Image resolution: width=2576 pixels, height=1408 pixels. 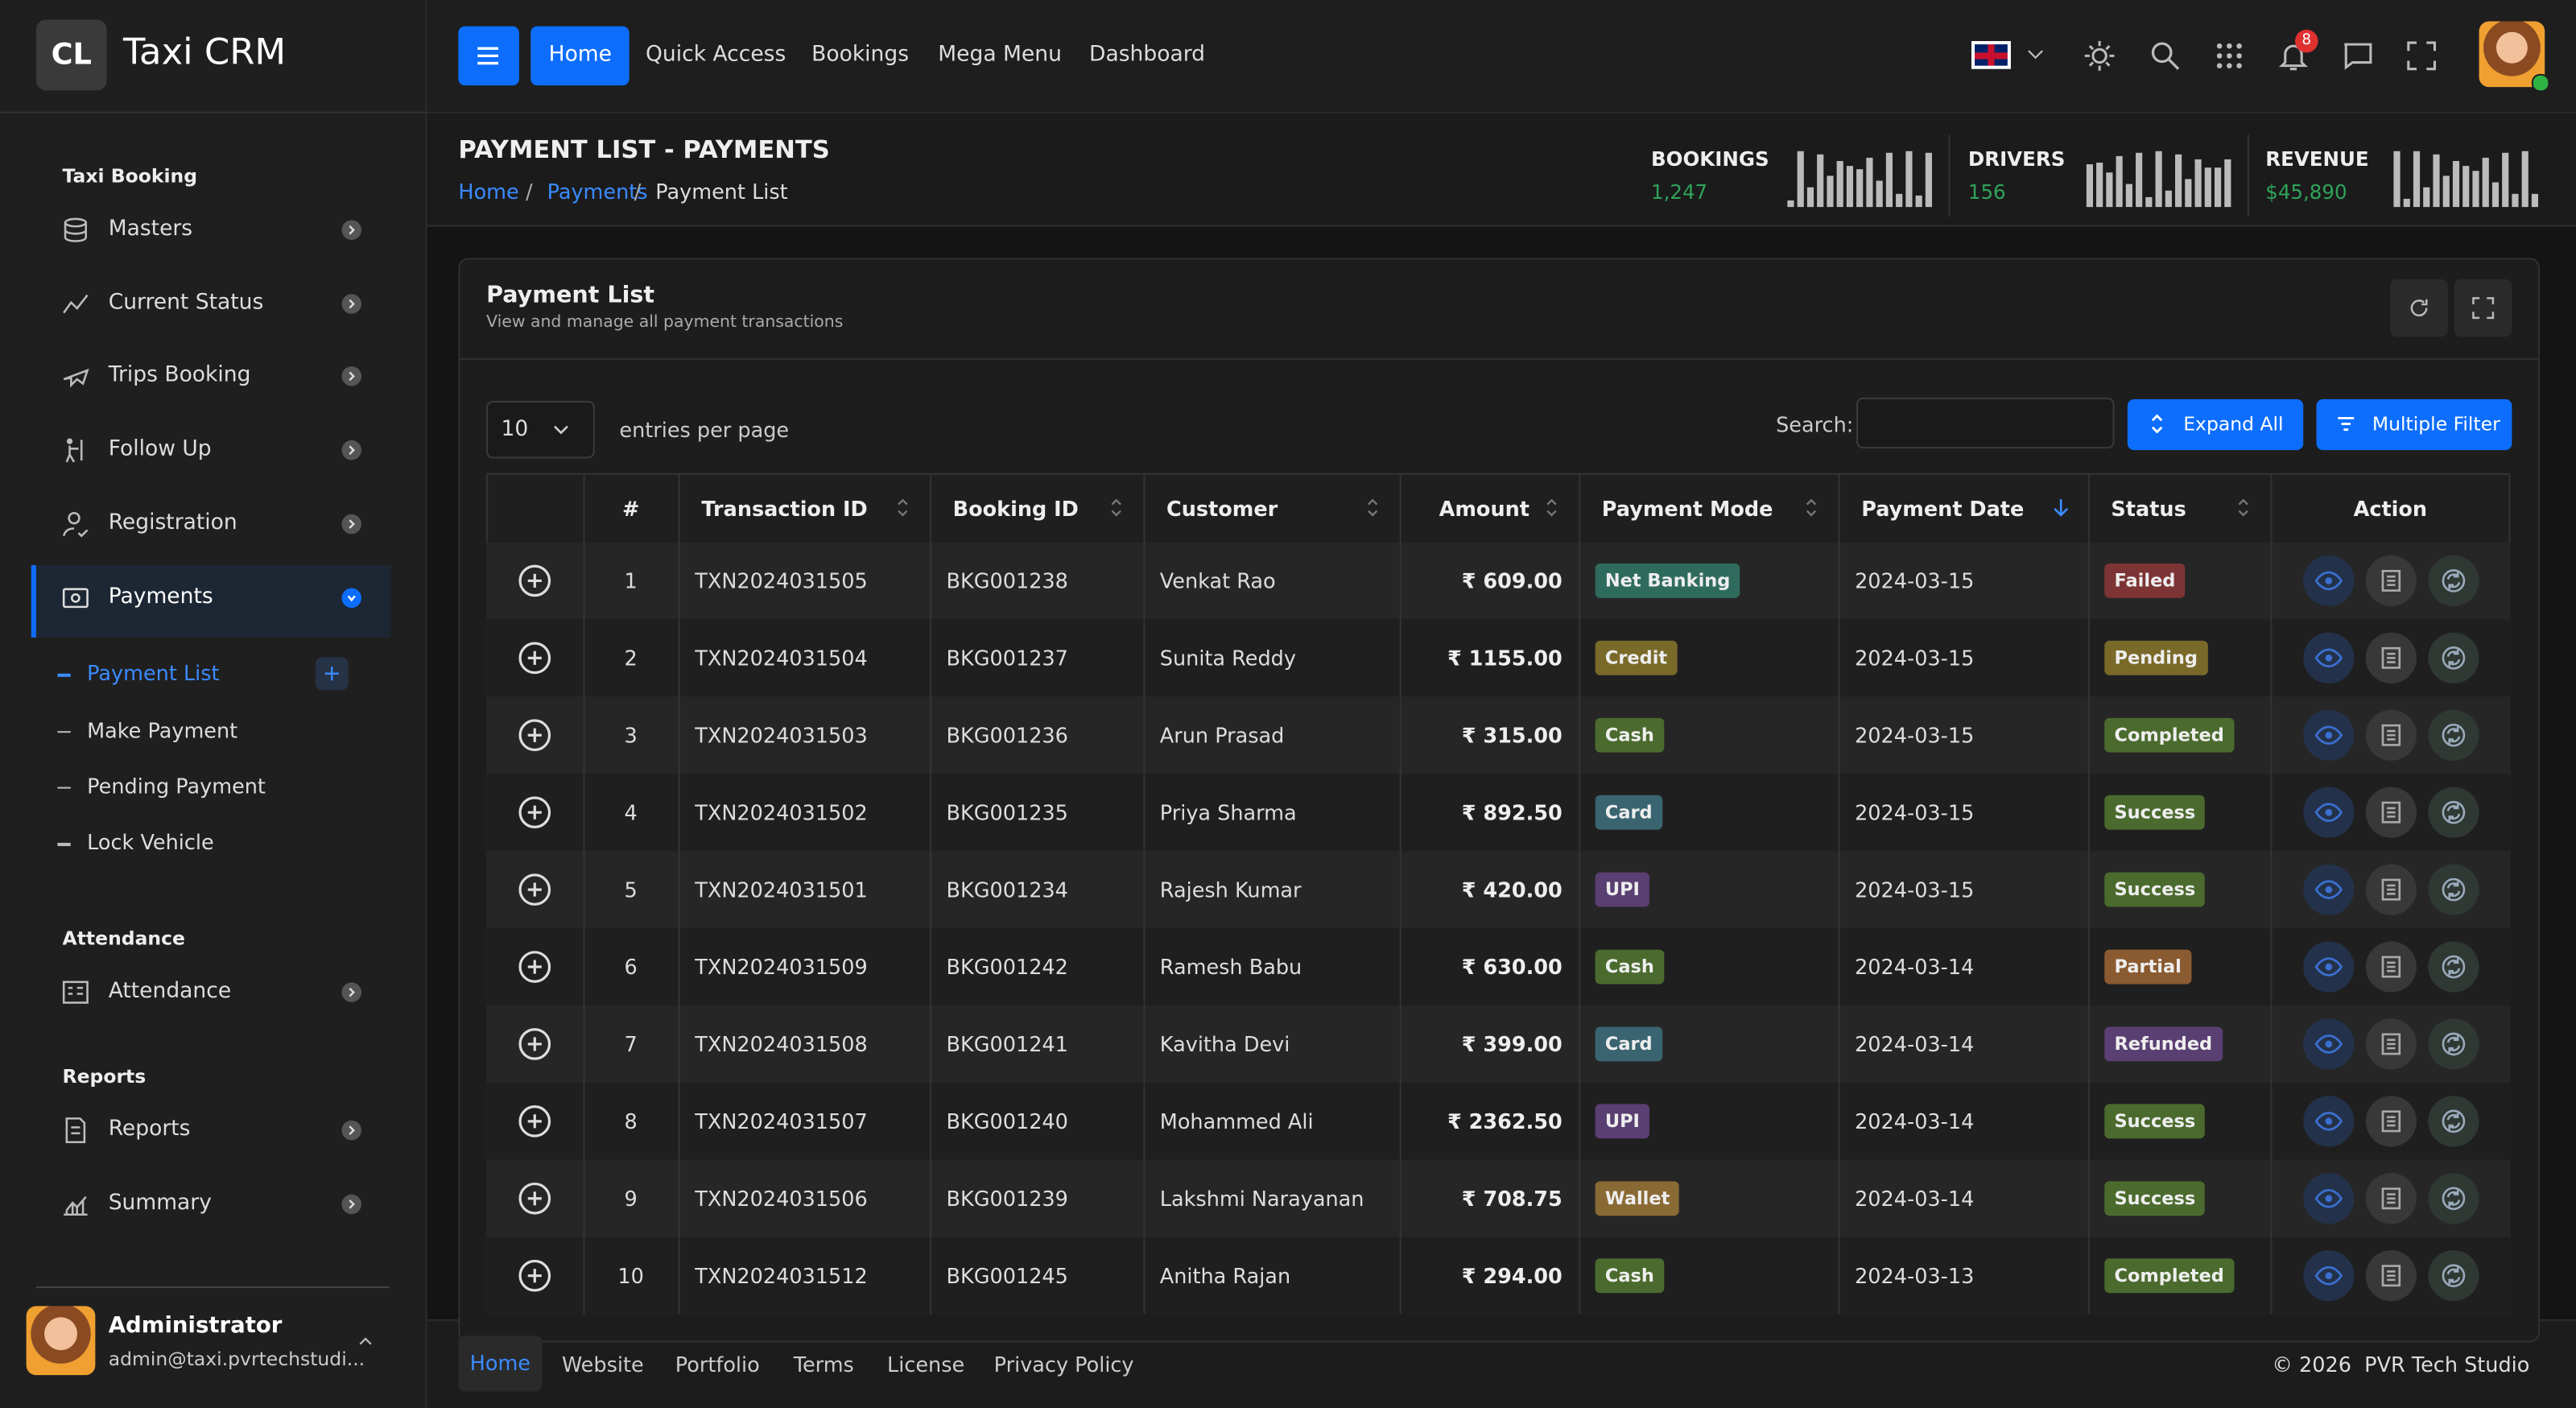 I want to click on badge: Cash, so click(x=1630, y=735).